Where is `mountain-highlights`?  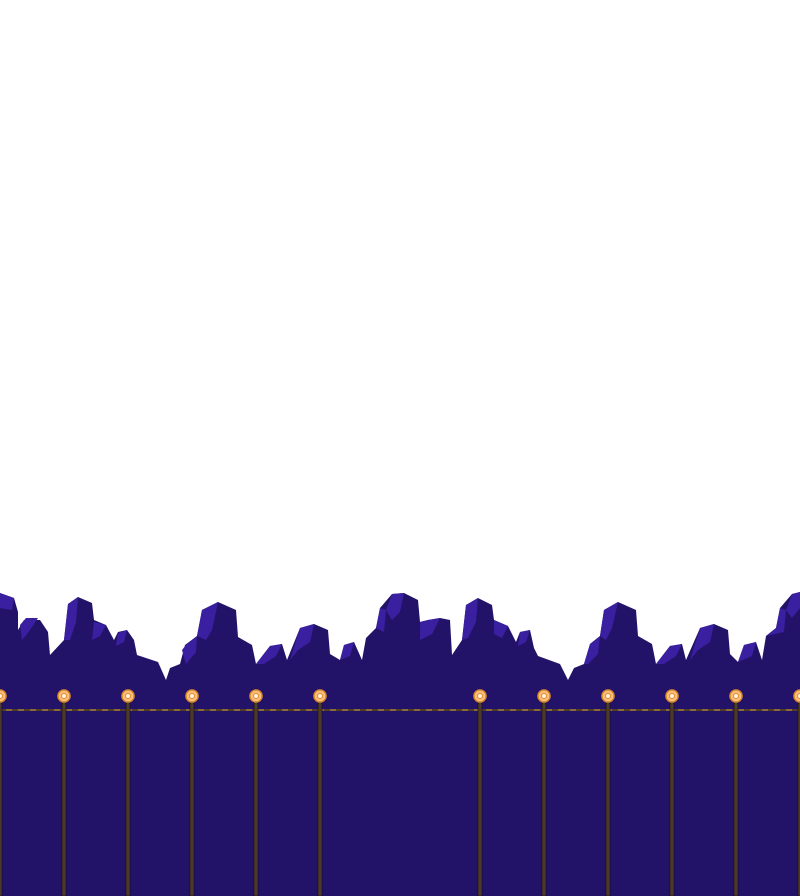
mountain-highlights is located at coordinates (400, 628).